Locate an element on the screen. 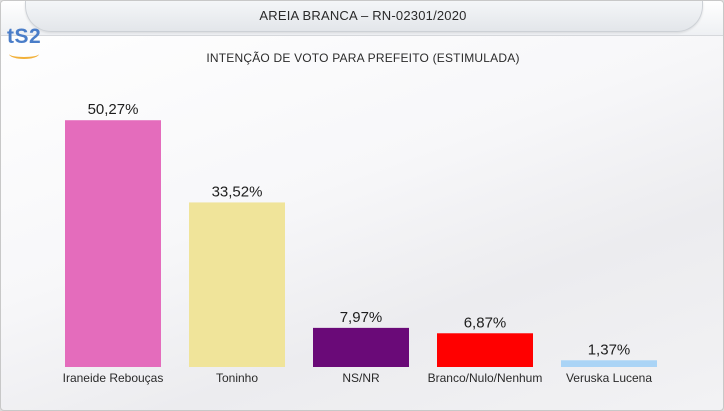 This screenshot has height=411, width=724. bar-iraneide-reboucas is located at coordinates (113, 243).